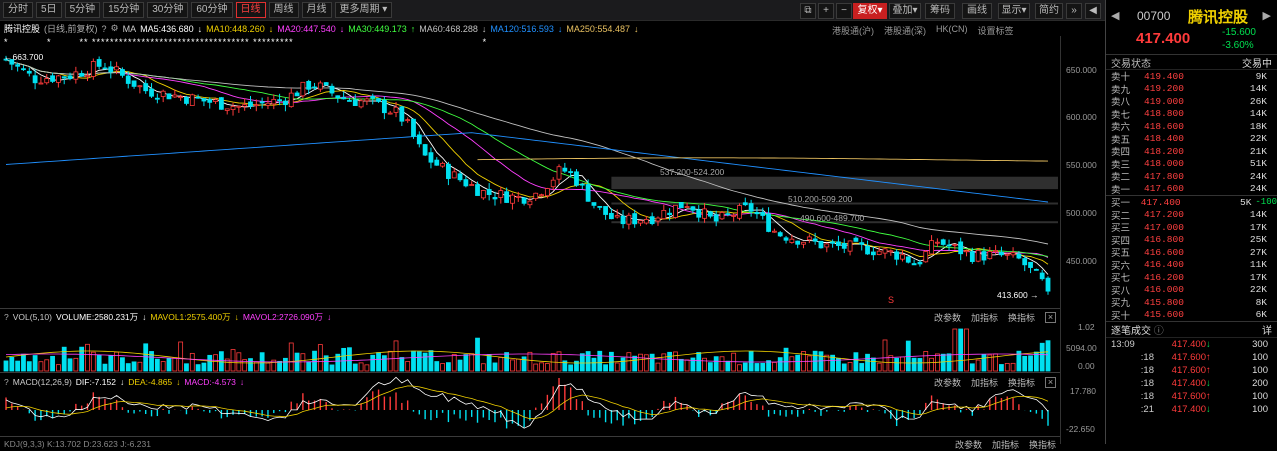  I want to click on period-tab-5day: 5日, so click(49, 10).